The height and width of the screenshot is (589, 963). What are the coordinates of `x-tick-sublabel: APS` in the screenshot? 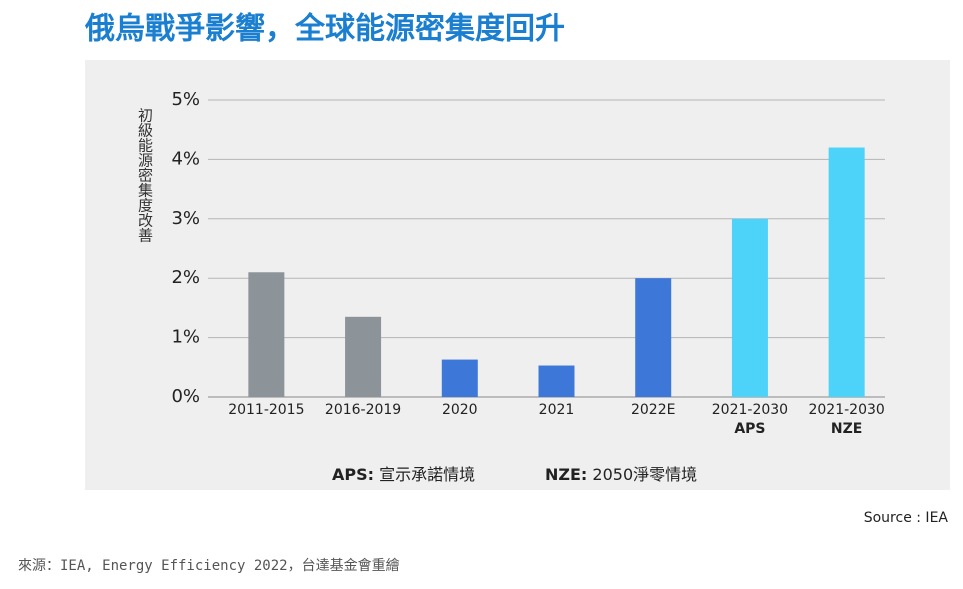 It's located at (749, 429).